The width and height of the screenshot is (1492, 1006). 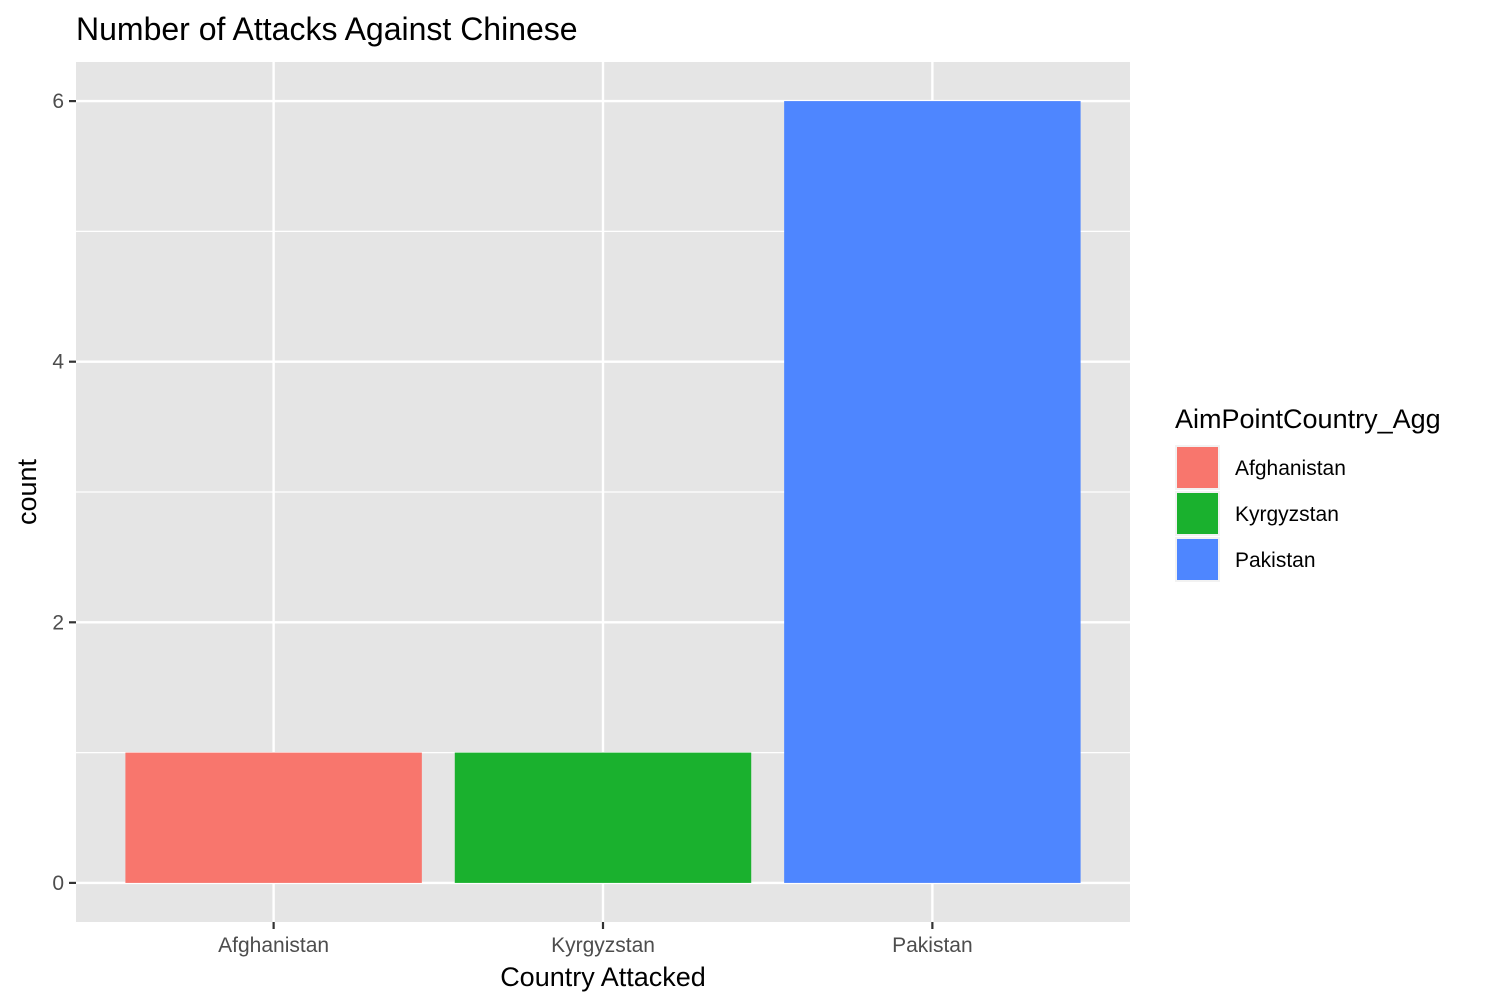 I want to click on legend-label: Pakistan, so click(x=1275, y=560).